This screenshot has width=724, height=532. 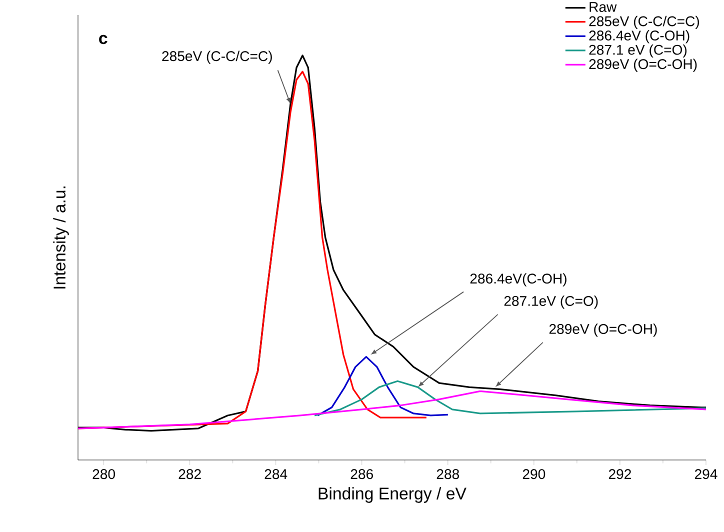 I want to click on legend-label: 289eV (O=C-OH), so click(x=643, y=65).